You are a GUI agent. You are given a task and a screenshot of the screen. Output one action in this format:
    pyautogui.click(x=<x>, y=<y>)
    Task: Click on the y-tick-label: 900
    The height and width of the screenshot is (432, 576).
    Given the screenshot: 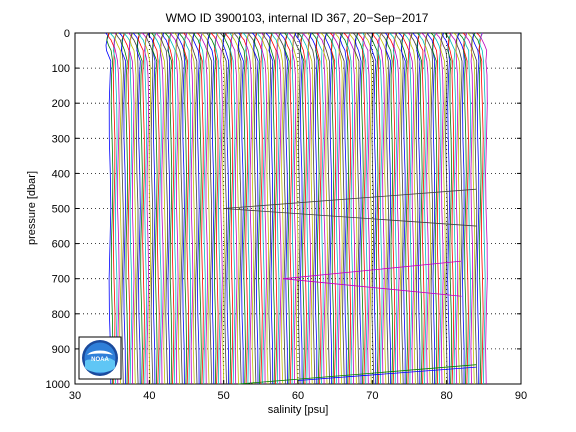 What is the action you would take?
    pyautogui.click(x=61, y=350)
    